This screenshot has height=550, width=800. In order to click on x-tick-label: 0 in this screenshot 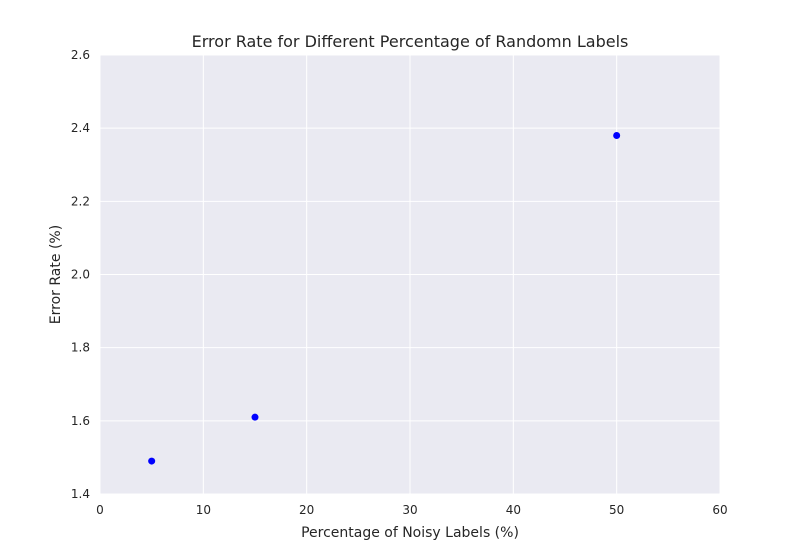, I will do `click(100, 510)`.